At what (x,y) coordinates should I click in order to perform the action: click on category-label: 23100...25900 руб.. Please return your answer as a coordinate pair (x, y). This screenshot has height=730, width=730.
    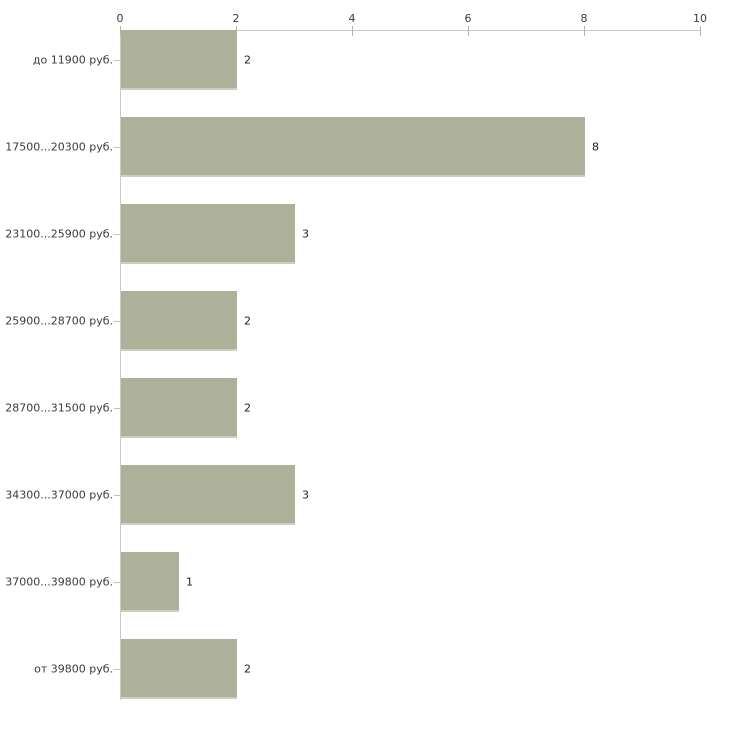
    Looking at the image, I should click on (59, 234).